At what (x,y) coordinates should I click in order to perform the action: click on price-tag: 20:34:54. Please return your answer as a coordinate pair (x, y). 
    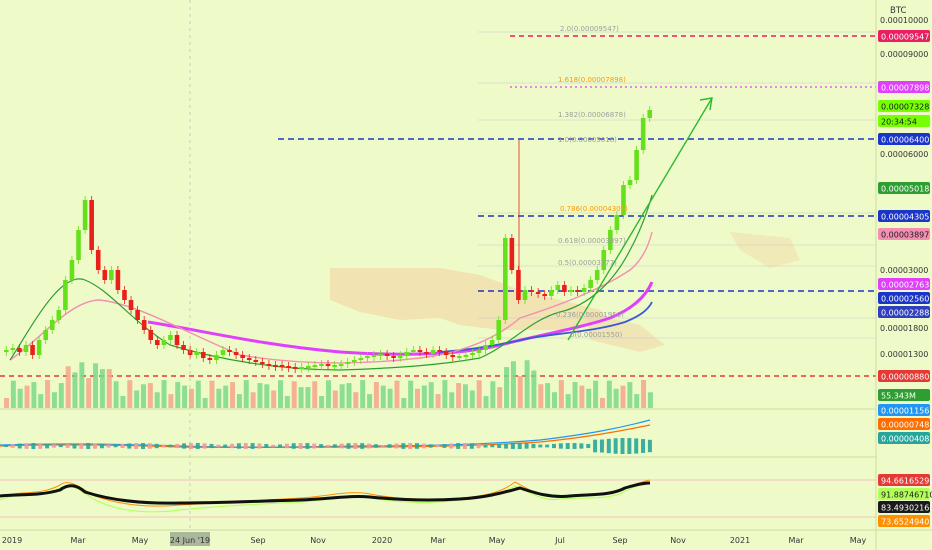
    Looking at the image, I should click on (904, 121).